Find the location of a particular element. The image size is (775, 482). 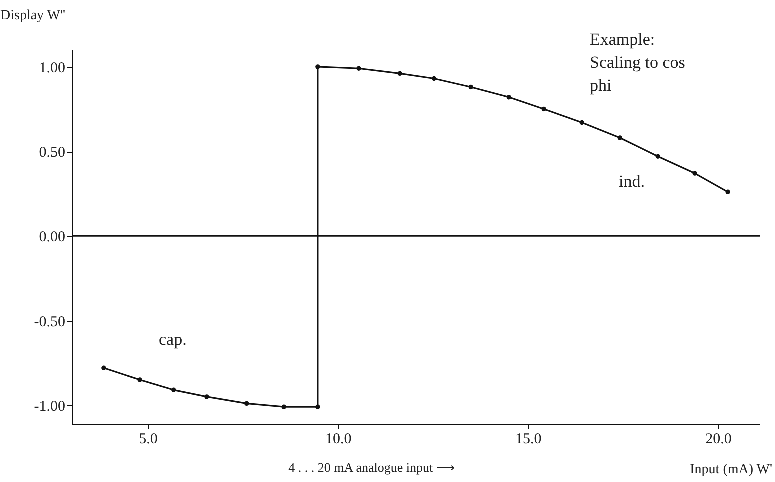

annotation: cap. is located at coordinates (173, 339).